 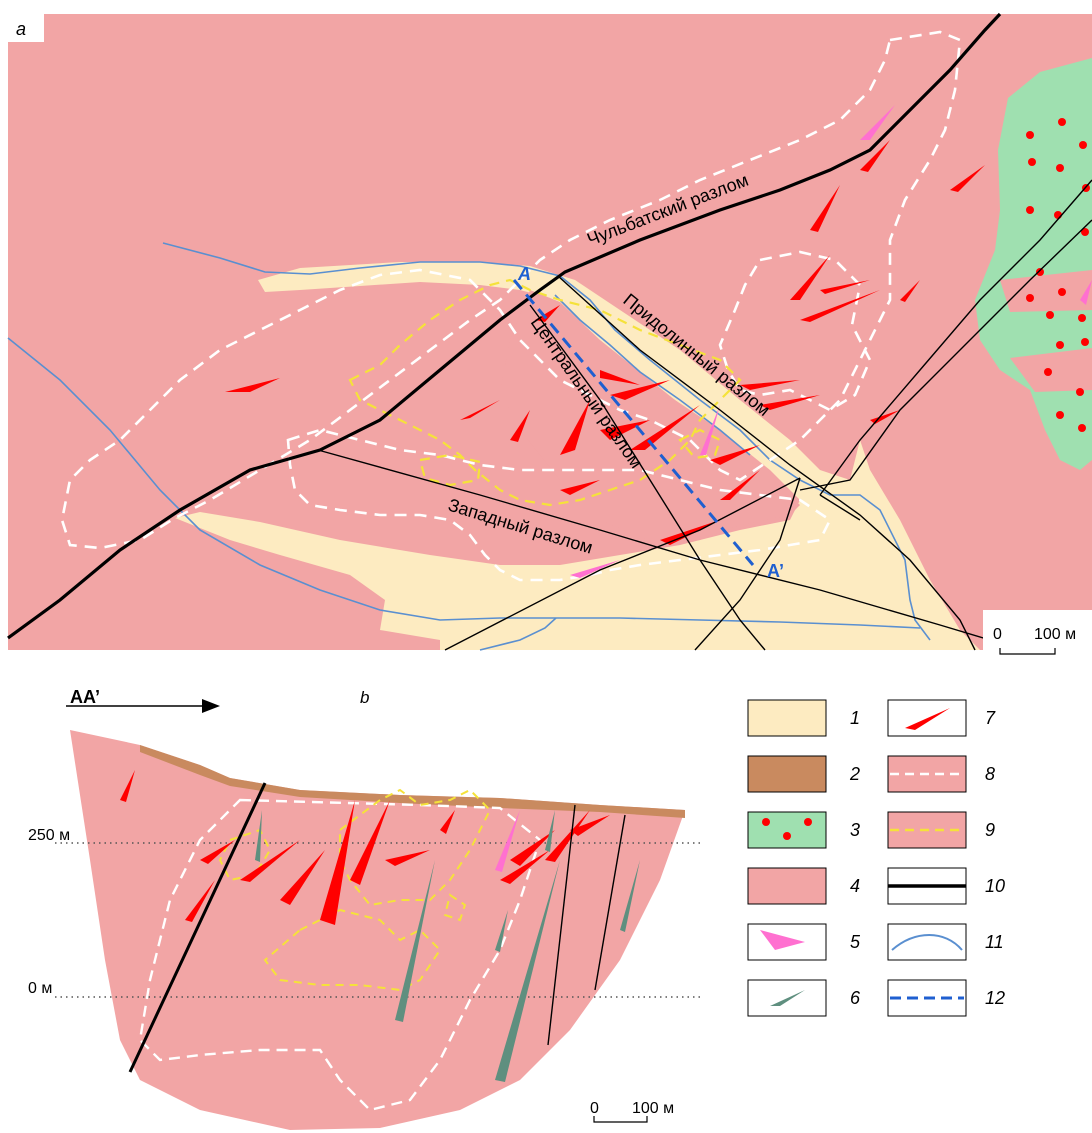 I want to click on legend-red-lens-icon, so click(x=927, y=719).